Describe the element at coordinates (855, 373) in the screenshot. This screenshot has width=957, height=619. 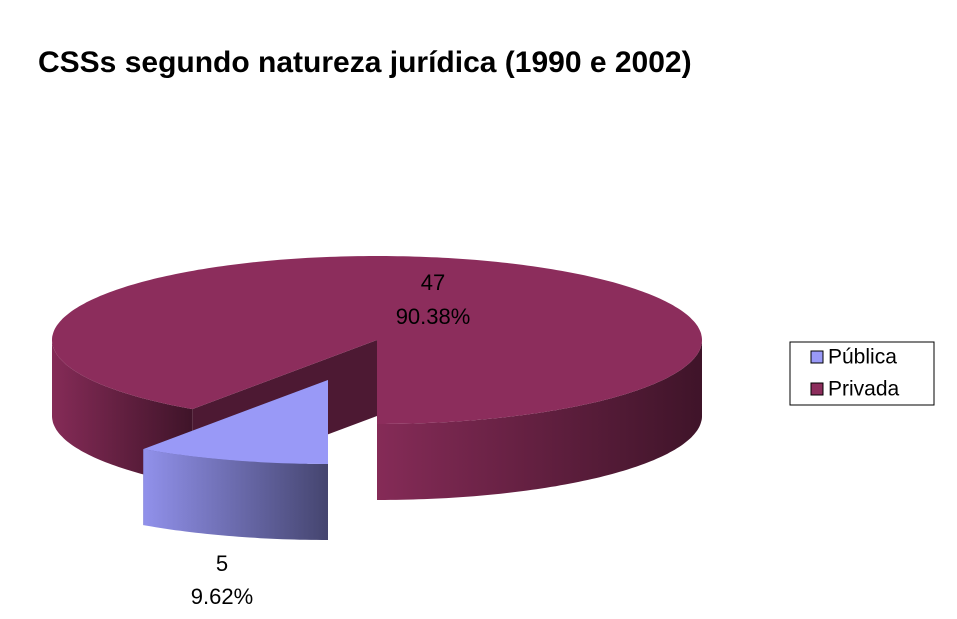
I see `legend: Pública Privada` at that location.